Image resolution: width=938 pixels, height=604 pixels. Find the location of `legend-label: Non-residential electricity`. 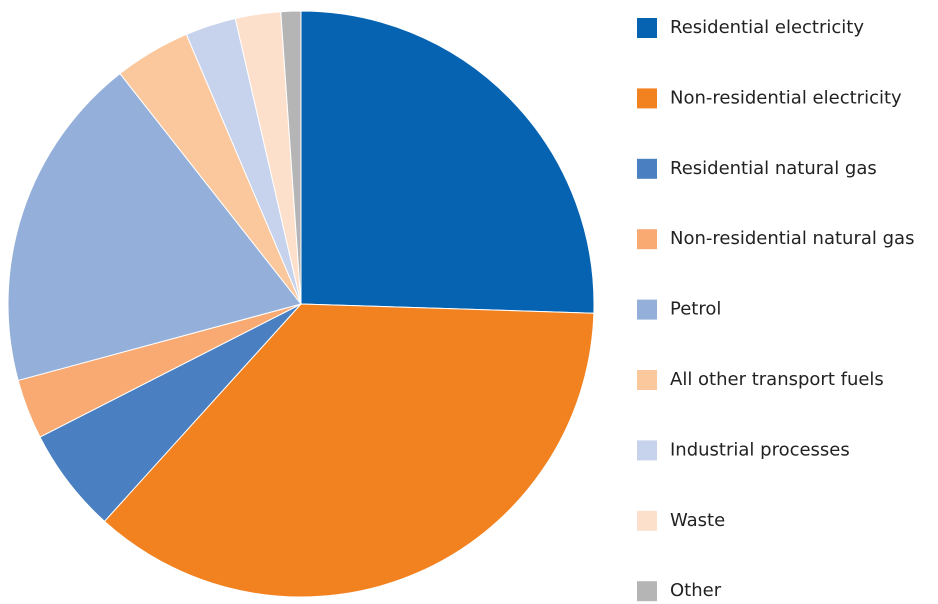

legend-label: Non-residential electricity is located at coordinates (786, 97).